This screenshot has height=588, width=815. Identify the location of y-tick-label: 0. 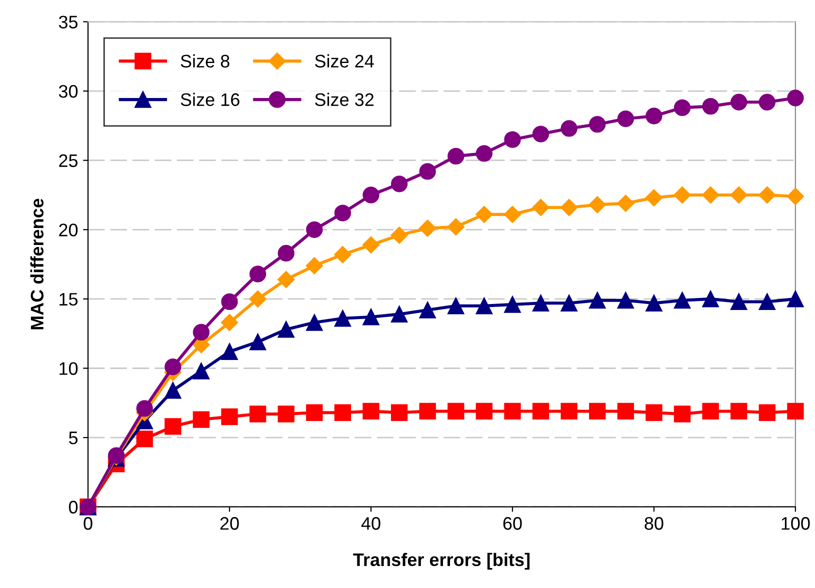
(73, 507).